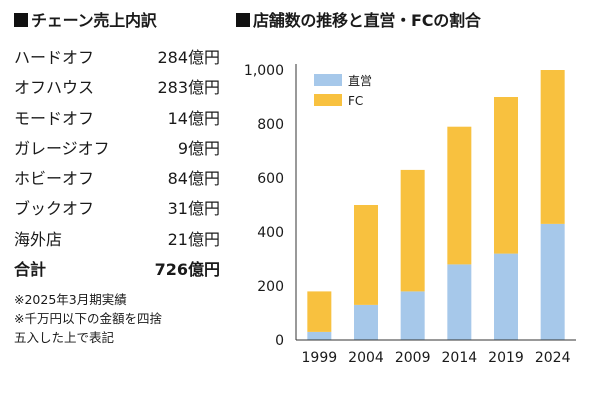 The image size is (600, 400). Describe the element at coordinates (94, 20) in the screenshot. I see `breakdown-title: チェーン売上内訳` at that location.